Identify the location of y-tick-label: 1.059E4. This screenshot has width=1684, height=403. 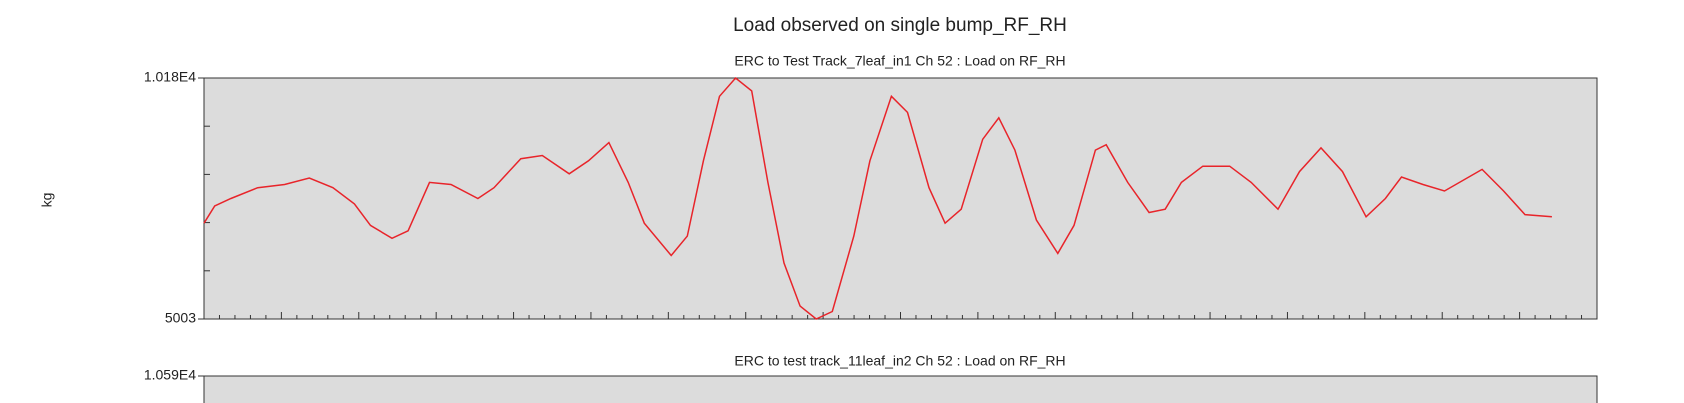
(170, 375).